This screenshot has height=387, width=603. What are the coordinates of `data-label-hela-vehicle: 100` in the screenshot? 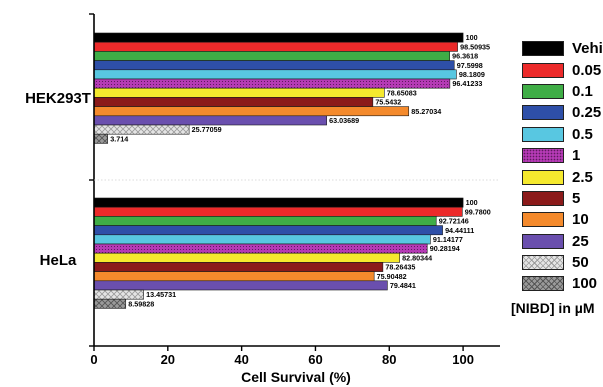 It's located at (472, 202).